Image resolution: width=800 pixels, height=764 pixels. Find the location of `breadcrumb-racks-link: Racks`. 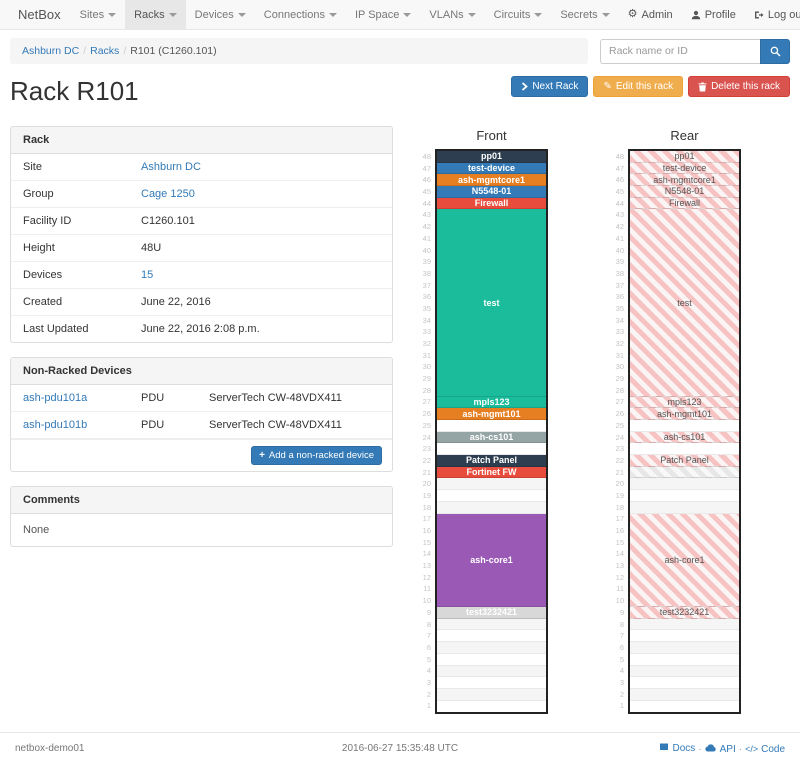

breadcrumb-racks-link: Racks is located at coordinates (105, 51).